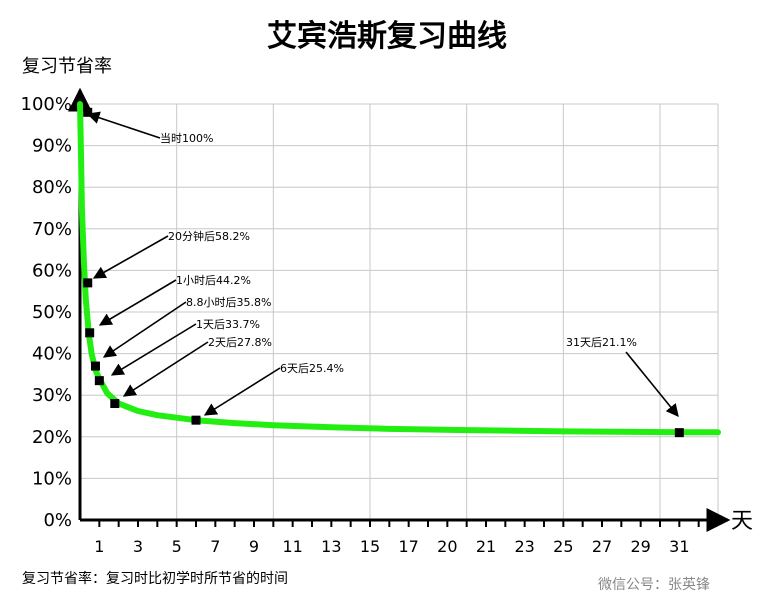 The image size is (774, 608). Describe the element at coordinates (177, 546) in the screenshot. I see `x-tick-label: 5` at that location.